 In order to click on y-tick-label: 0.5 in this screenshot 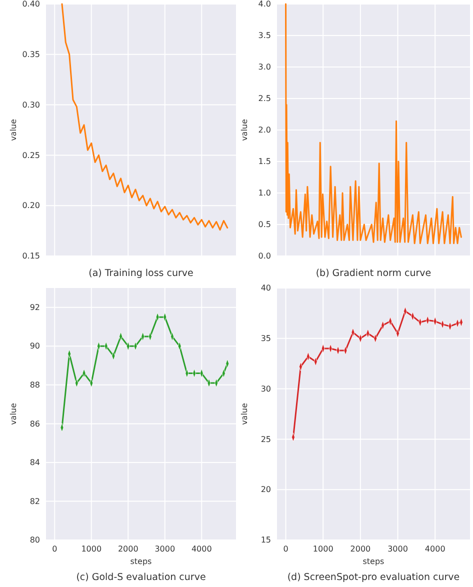, I will do `click(264, 225)`.